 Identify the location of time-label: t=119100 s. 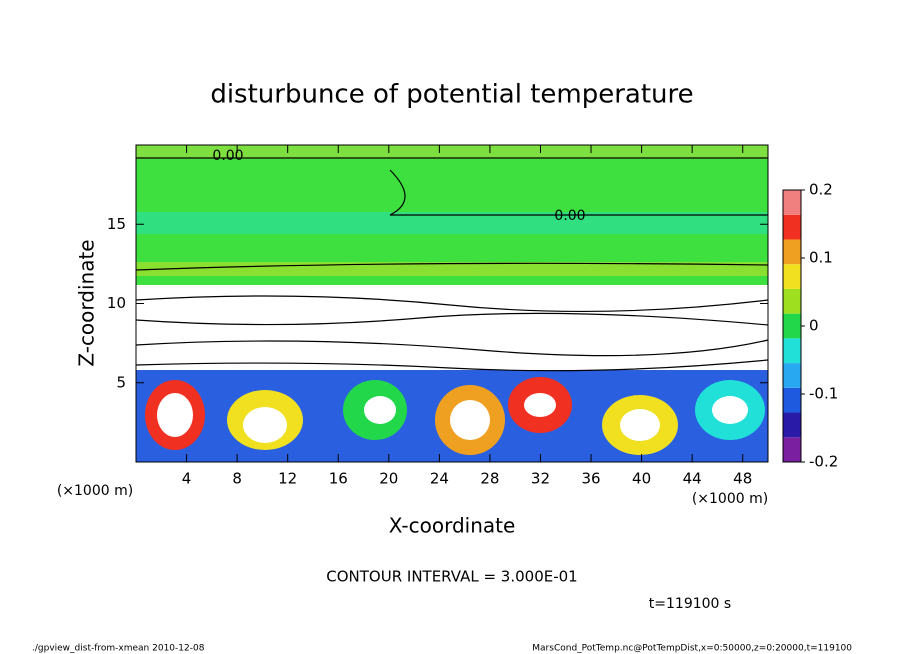
(690, 604).